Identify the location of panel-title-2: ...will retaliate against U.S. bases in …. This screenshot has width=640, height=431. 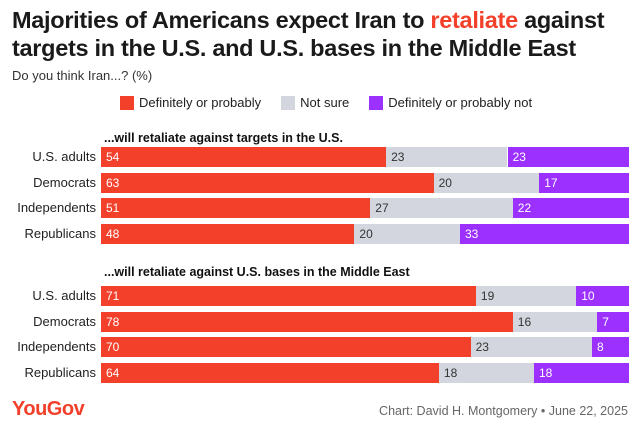
(257, 272).